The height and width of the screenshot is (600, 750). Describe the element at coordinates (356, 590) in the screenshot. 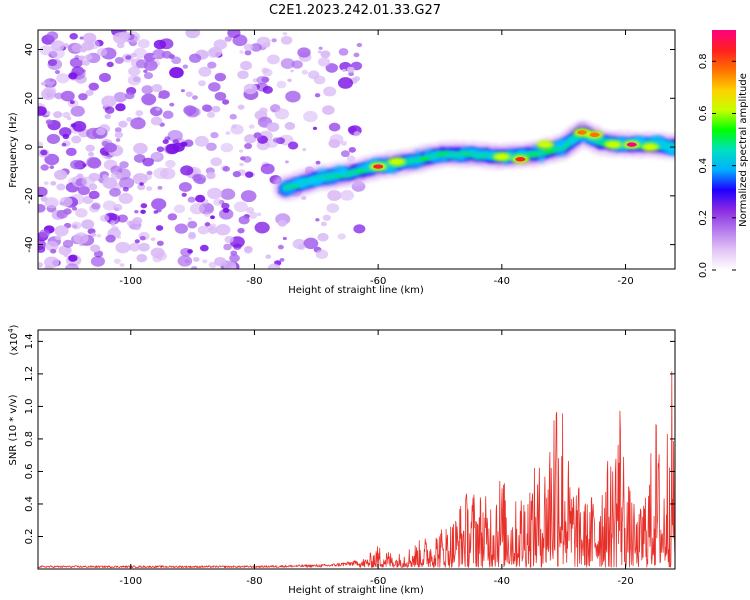

I see `snr-x-label: Height of straight line (km)` at that location.